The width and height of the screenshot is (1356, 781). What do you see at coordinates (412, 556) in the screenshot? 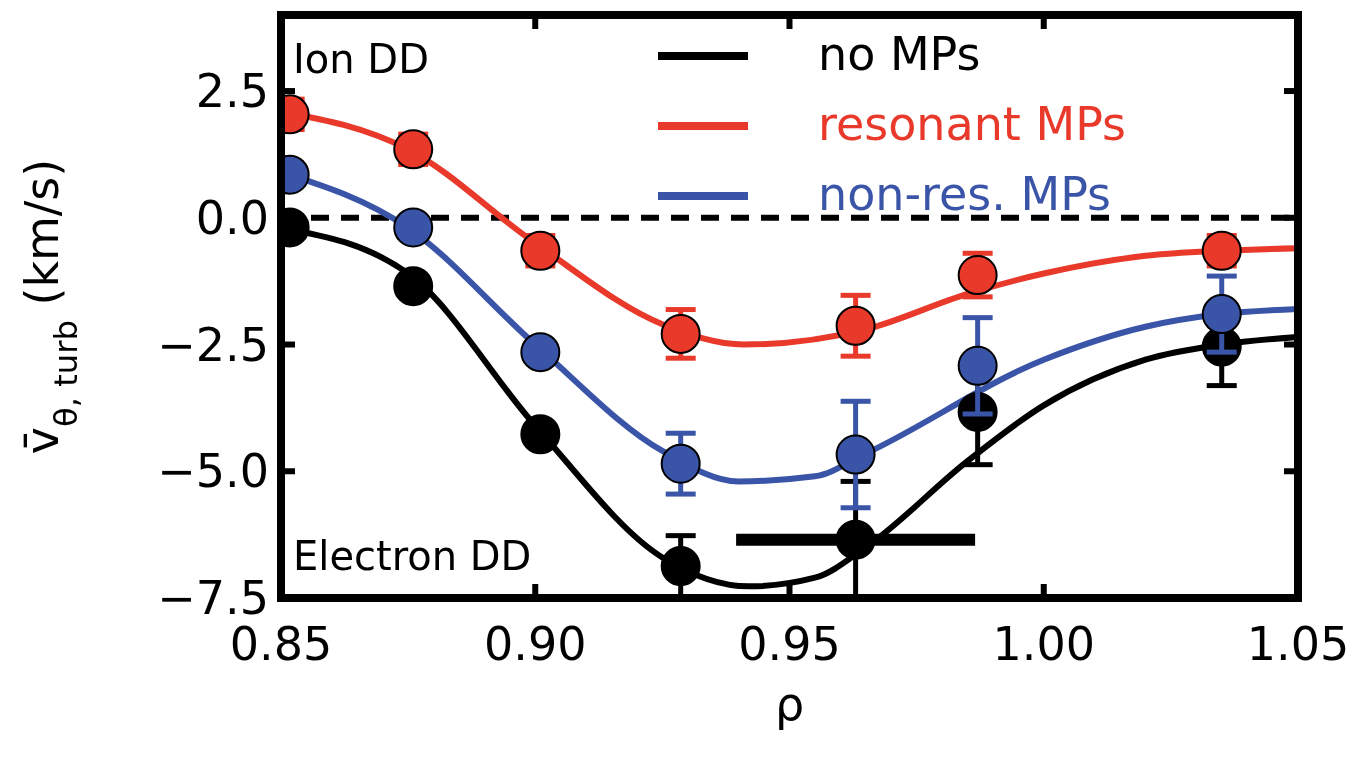
I see `annotation: Electron DD` at bounding box center [412, 556].